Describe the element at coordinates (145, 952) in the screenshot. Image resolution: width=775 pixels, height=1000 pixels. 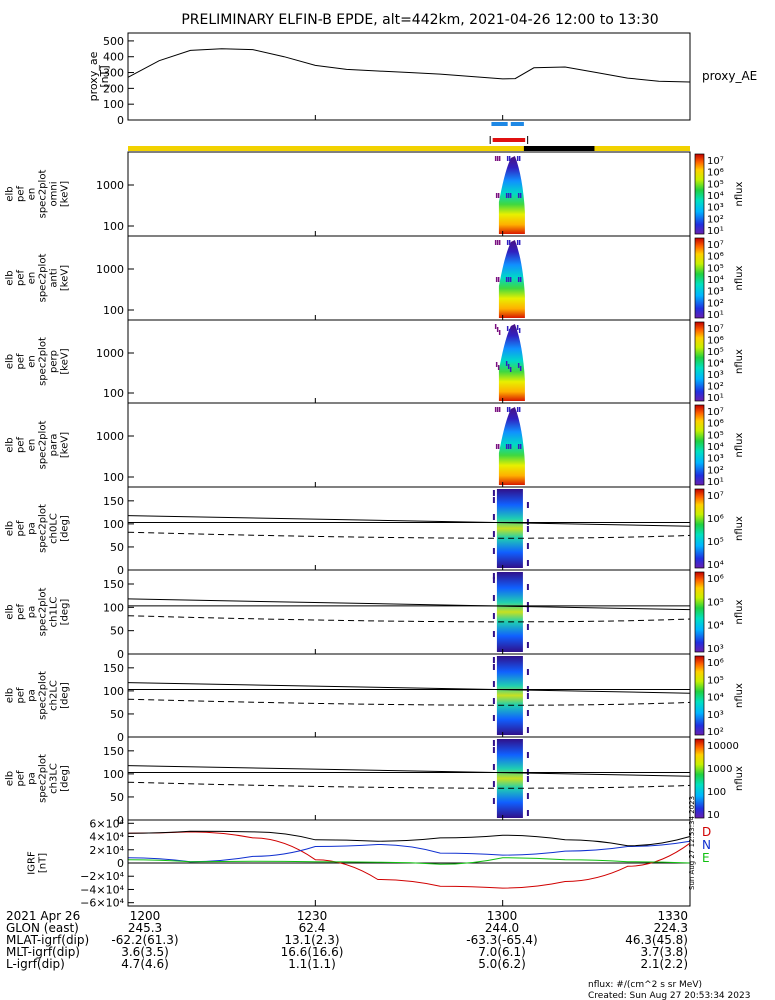
I see `orbit-row-value: 3.6(3.5)` at that location.